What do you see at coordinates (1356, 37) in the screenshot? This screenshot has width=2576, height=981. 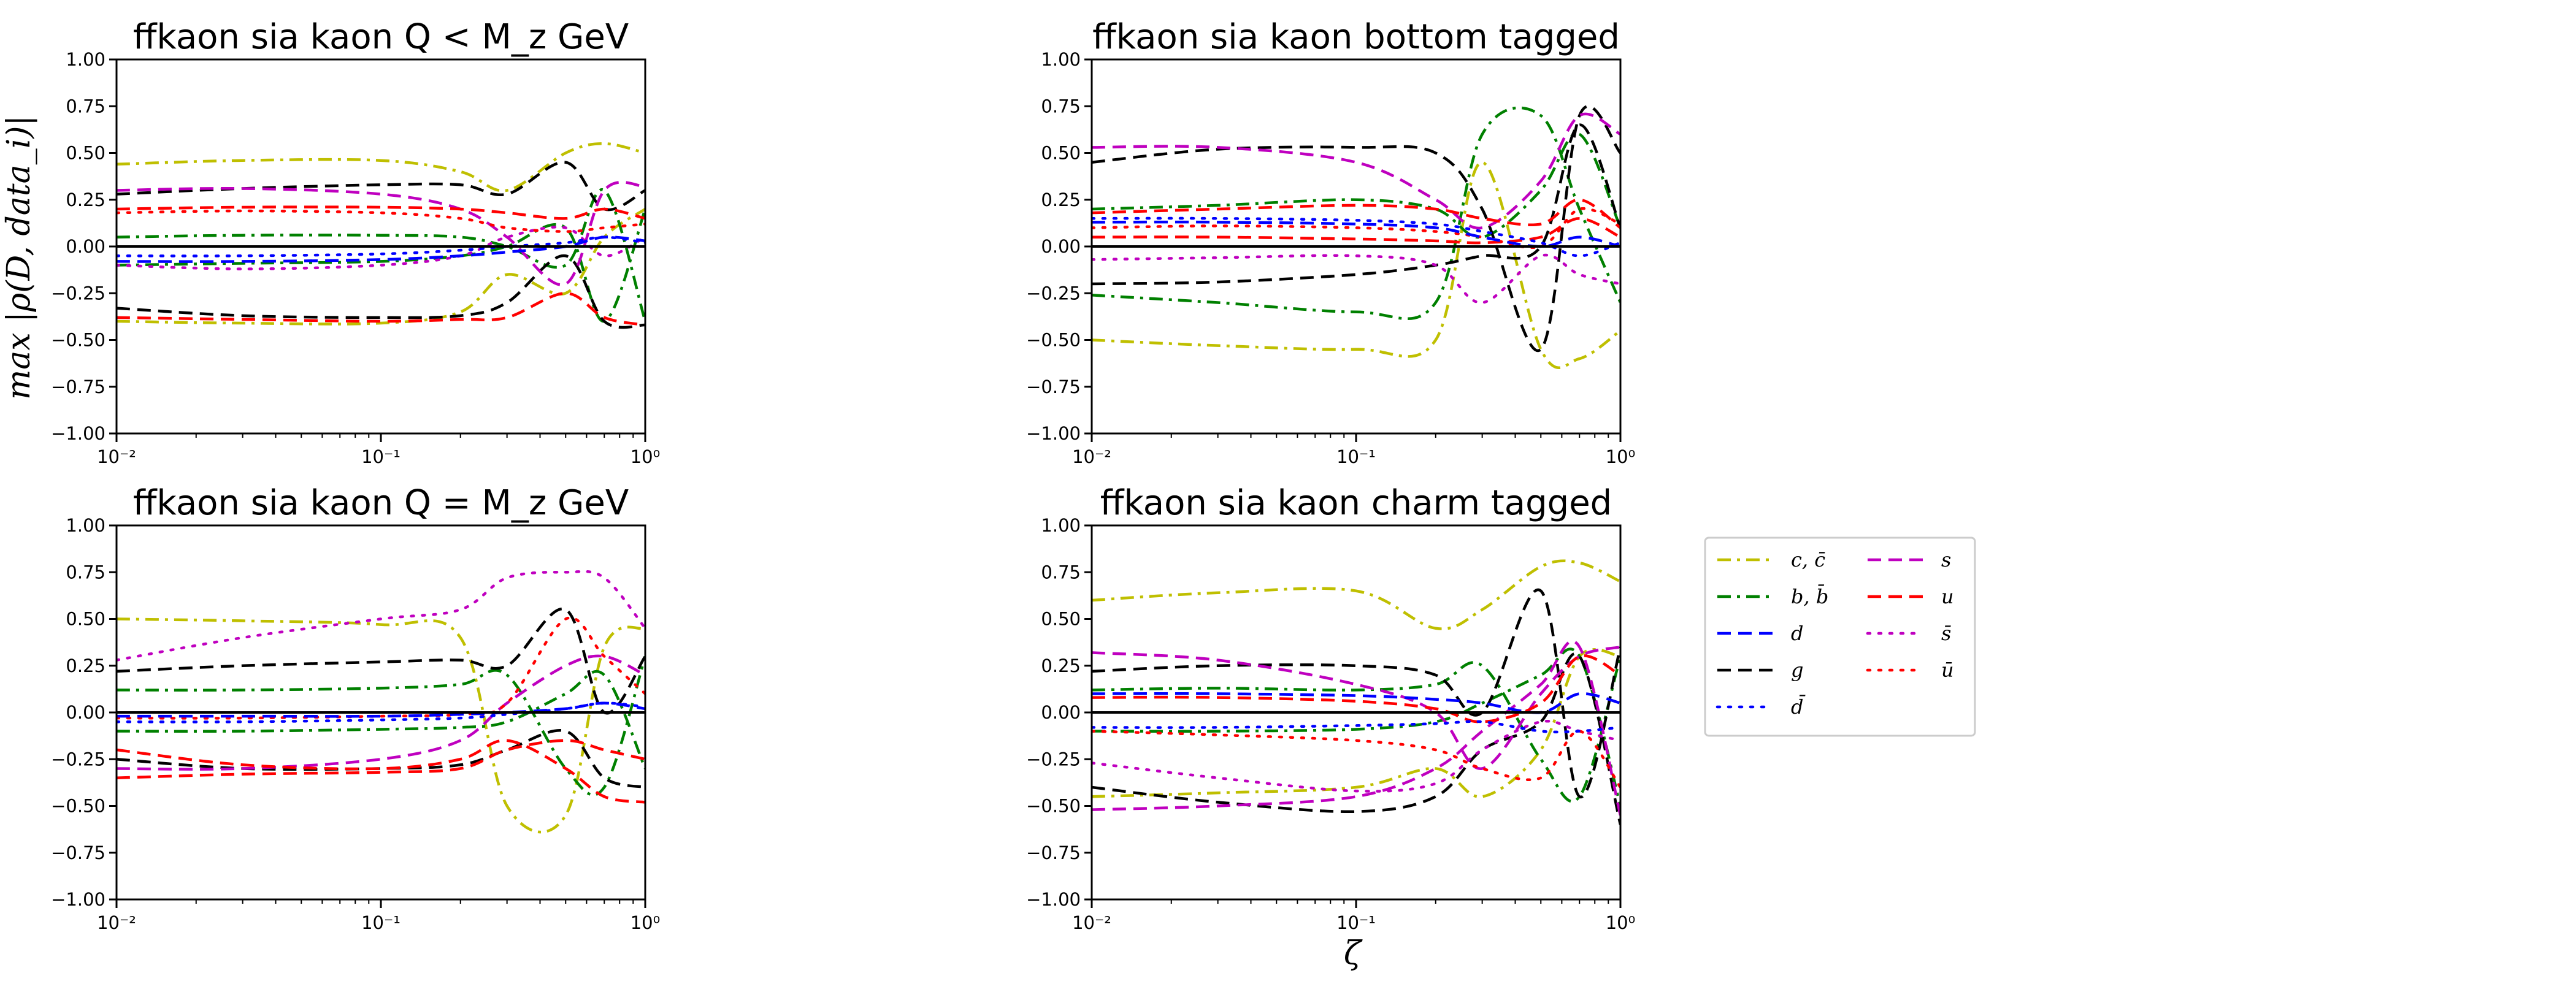 I see `chart-title: ffkaon sia kaon bottom tagged` at bounding box center [1356, 37].